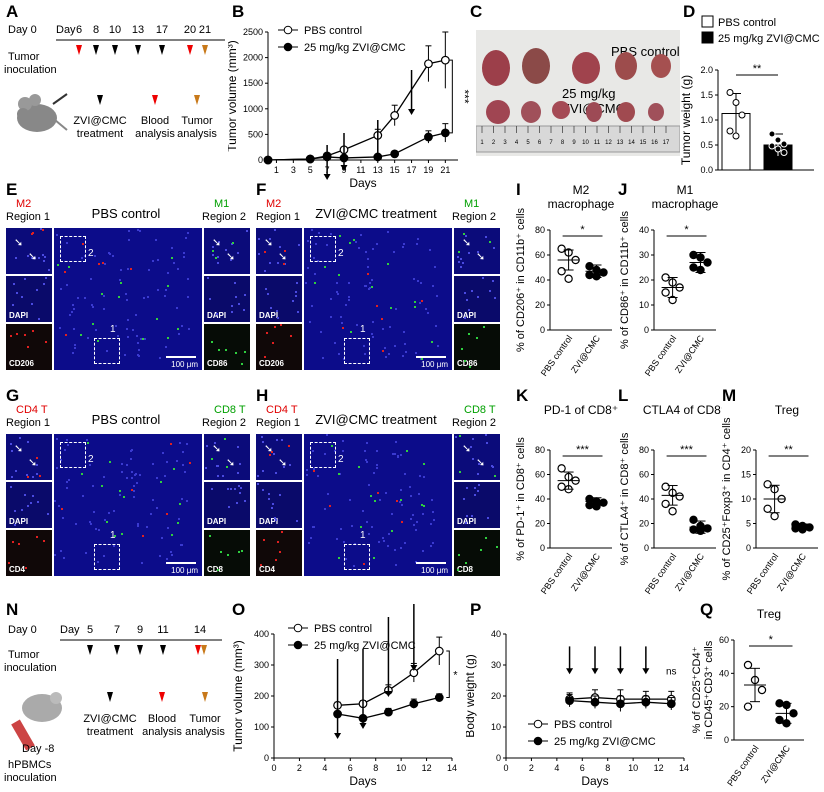 This screenshot has height=792, width=824. Describe the element at coordinates (341, 253) in the screenshot. I see `region-number-2: 2` at that location.